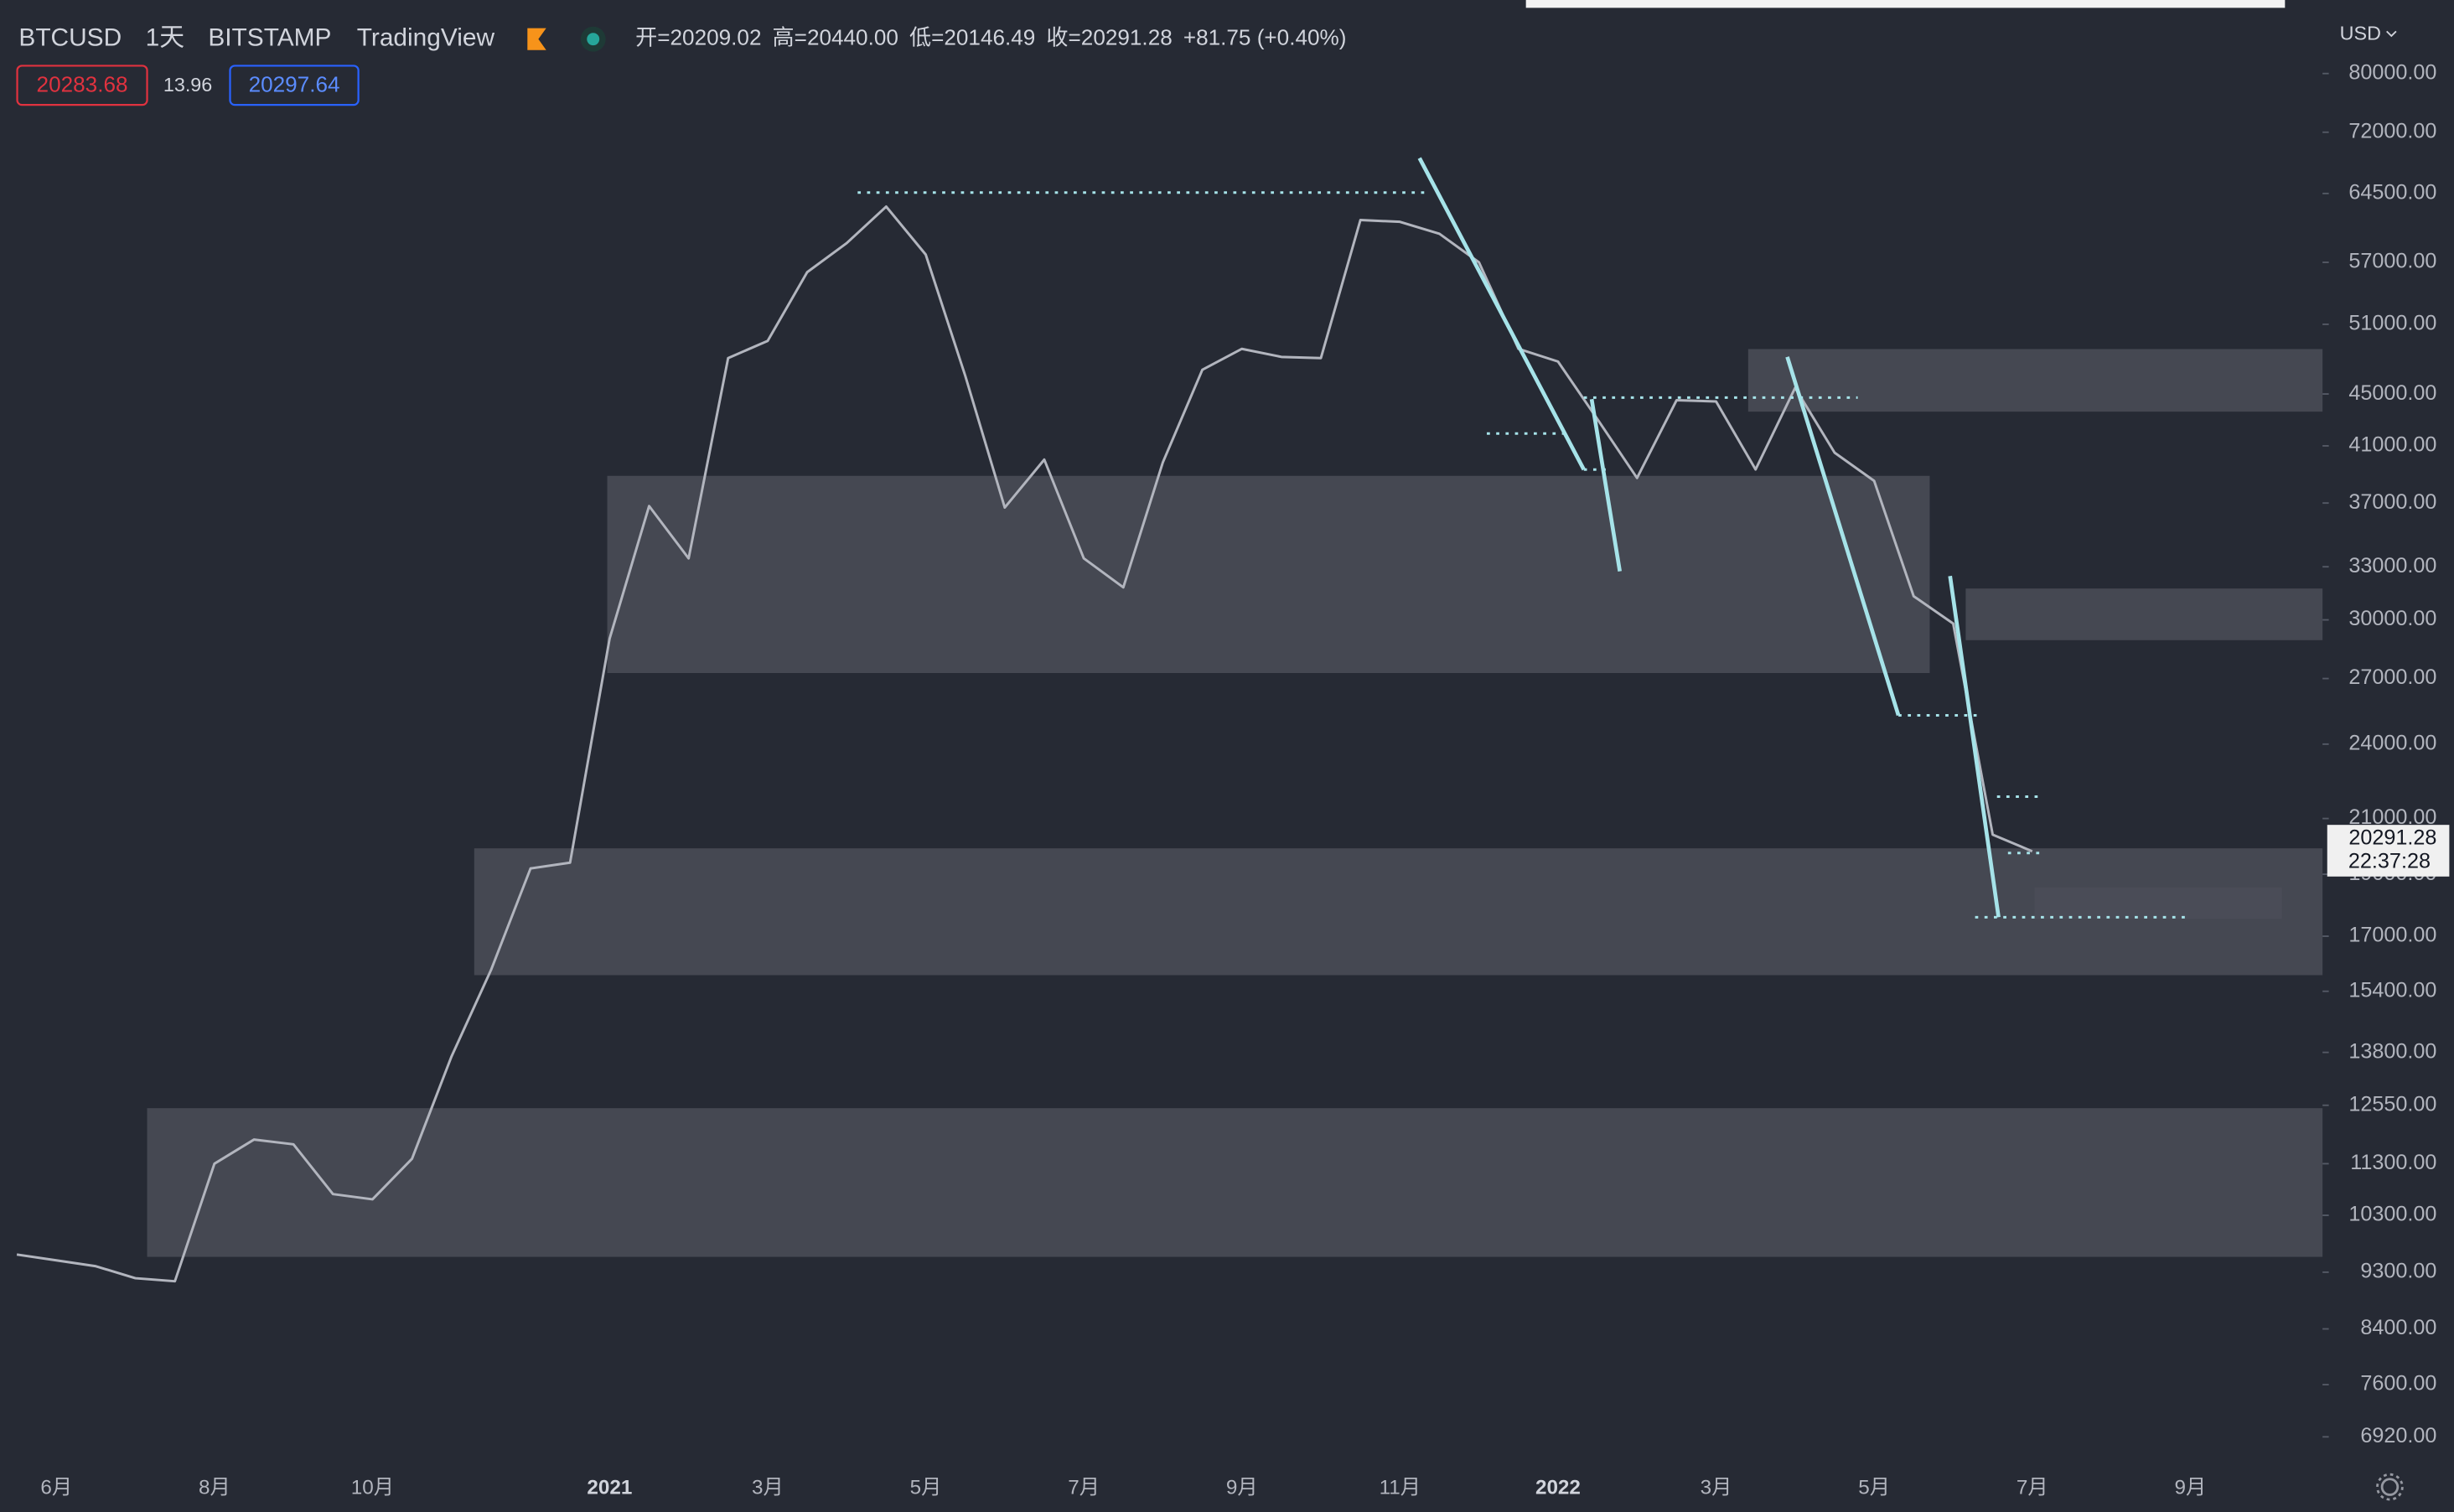 The width and height of the screenshot is (2454, 1512). Describe the element at coordinates (2392, 1051) in the screenshot. I see `y-tick-label: 13800.00` at that location.